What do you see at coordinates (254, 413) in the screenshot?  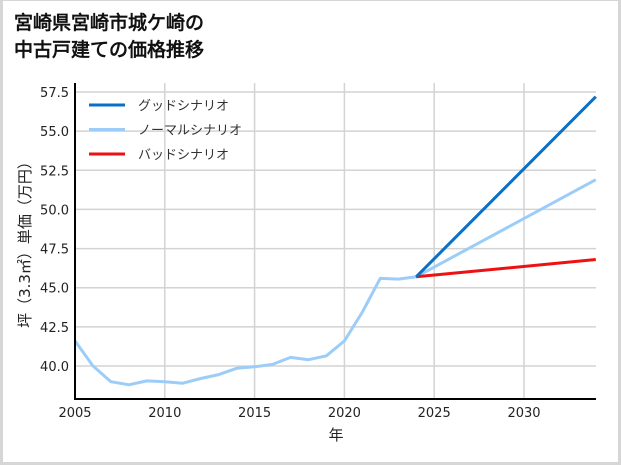 I see `x-tick-label: 2015` at bounding box center [254, 413].